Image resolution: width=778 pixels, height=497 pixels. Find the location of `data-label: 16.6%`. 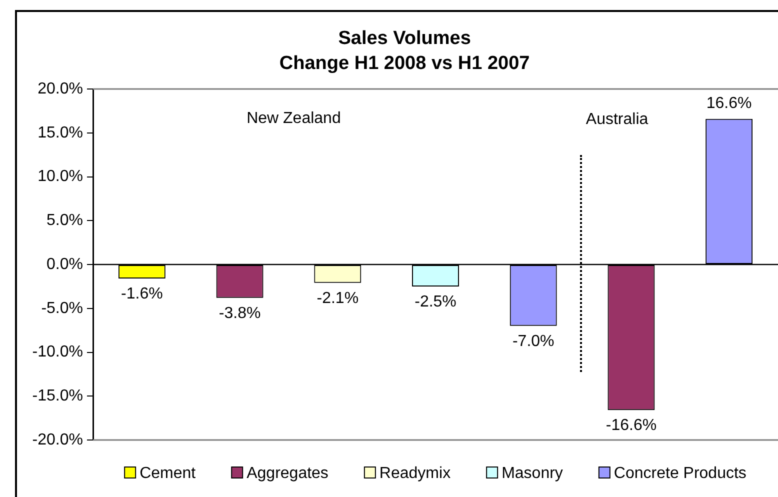

data-label: 16.6% is located at coordinates (729, 103).